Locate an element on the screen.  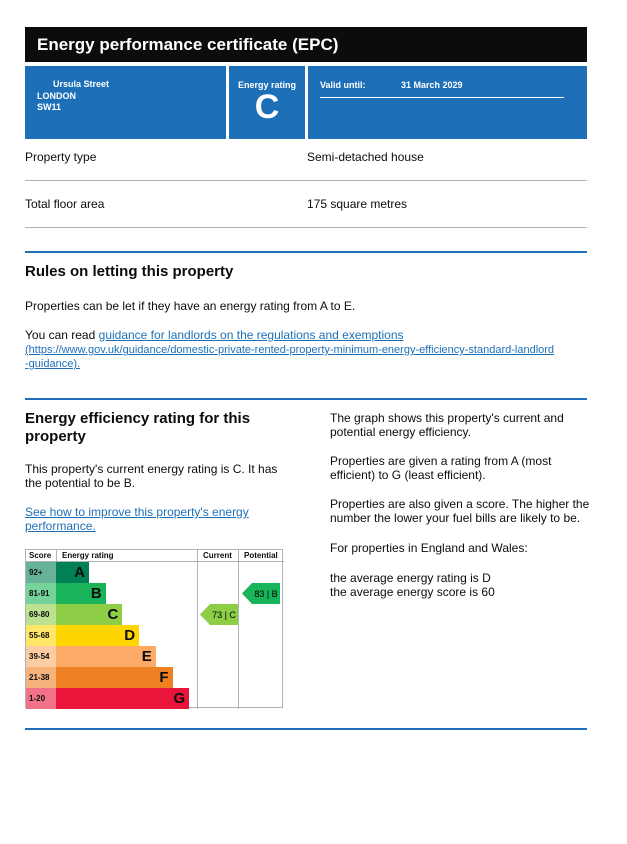
current-rating: 73 | C is located at coordinates (224, 615).